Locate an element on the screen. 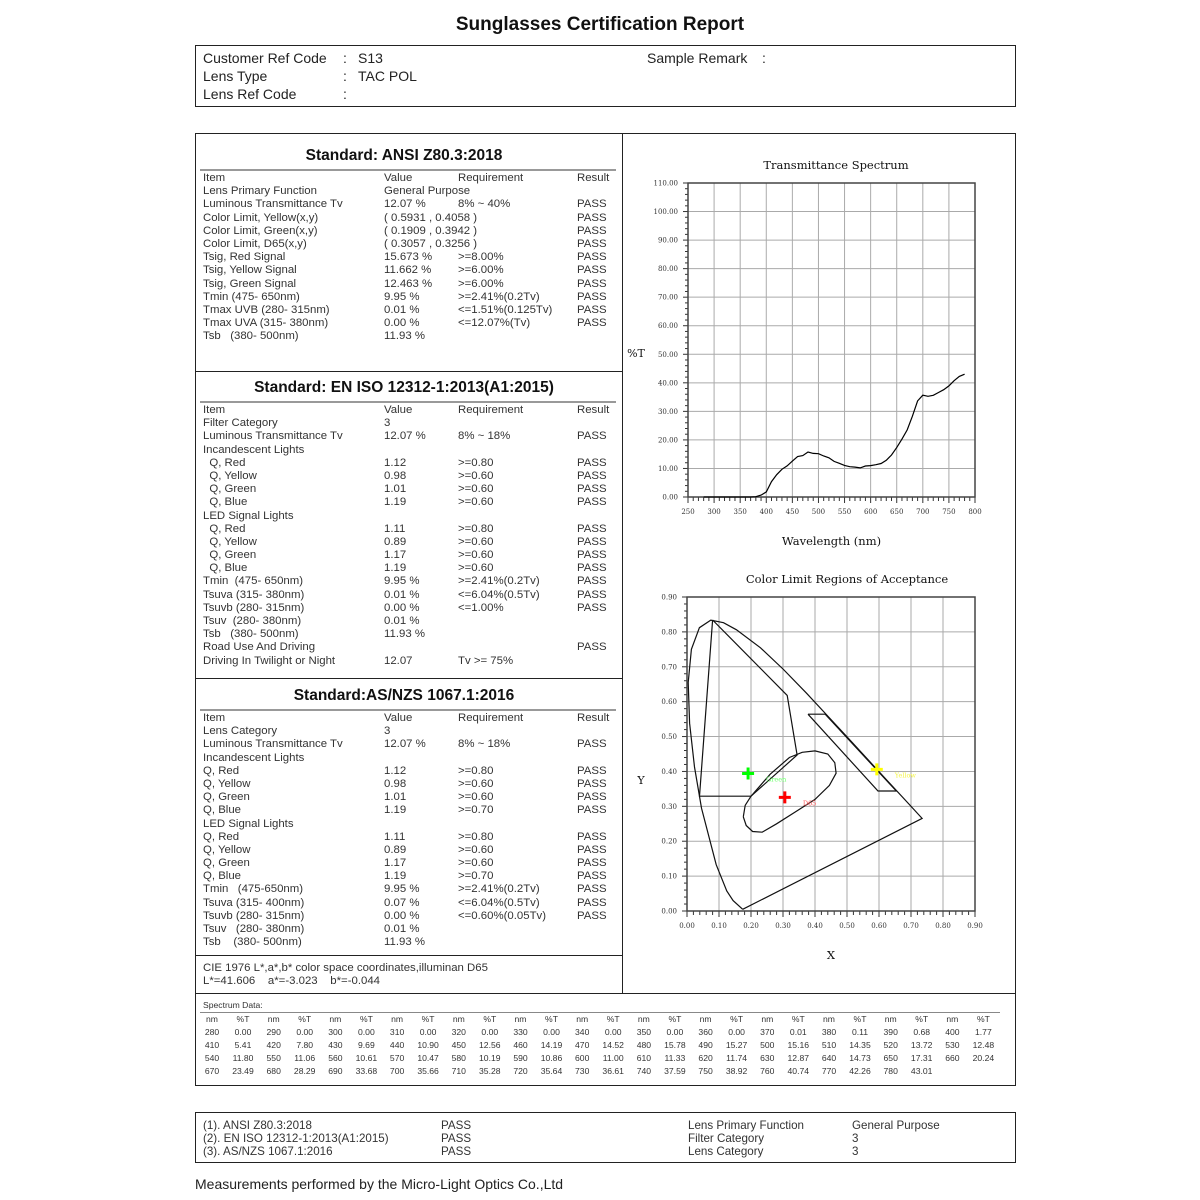 The image size is (1200, 1200). wavelength-cell: 710 is located at coordinates (458, 1071).